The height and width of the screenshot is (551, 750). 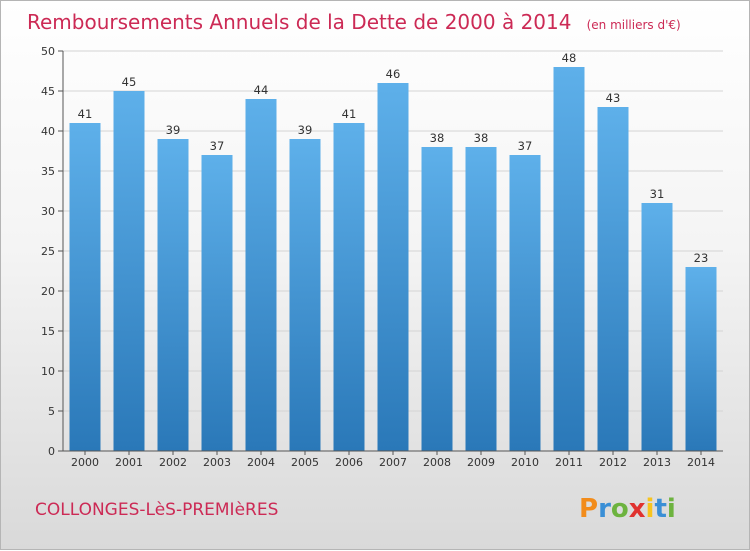 I want to click on y-tick-label: 5, so click(x=51, y=411).